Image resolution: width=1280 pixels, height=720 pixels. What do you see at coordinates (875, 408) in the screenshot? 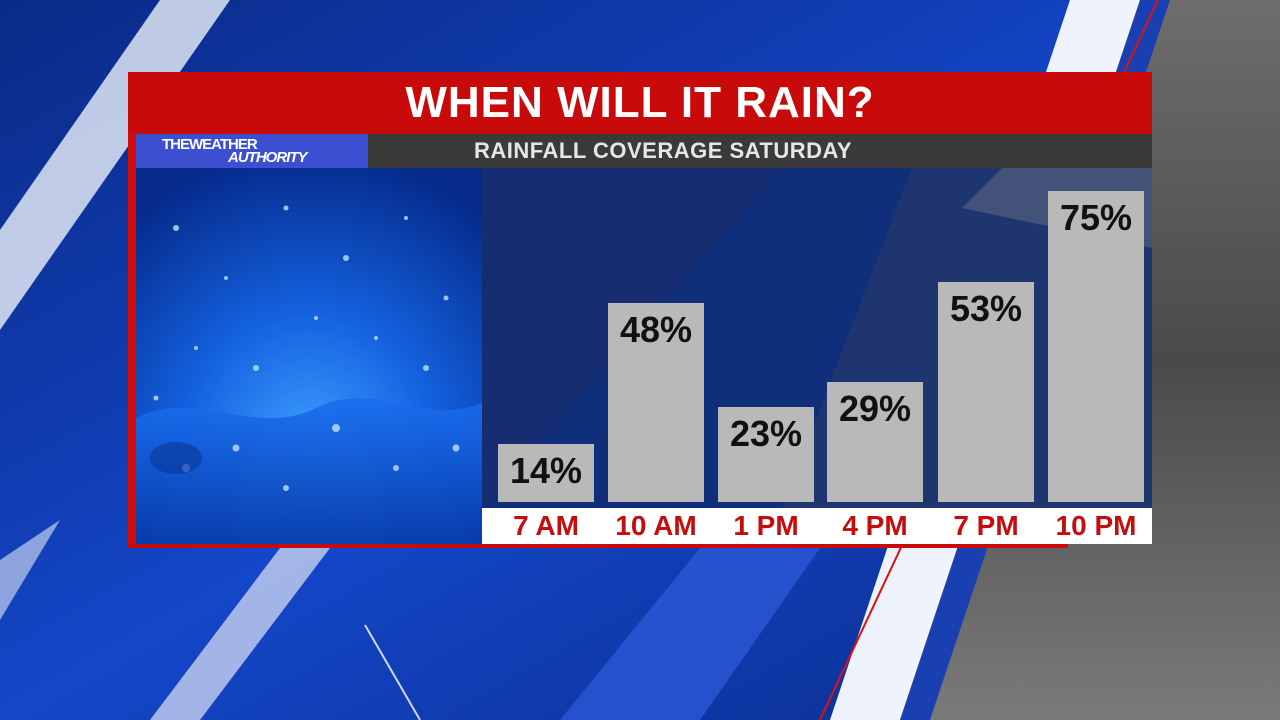
I see `bar-value-label-3: 29%` at bounding box center [875, 408].